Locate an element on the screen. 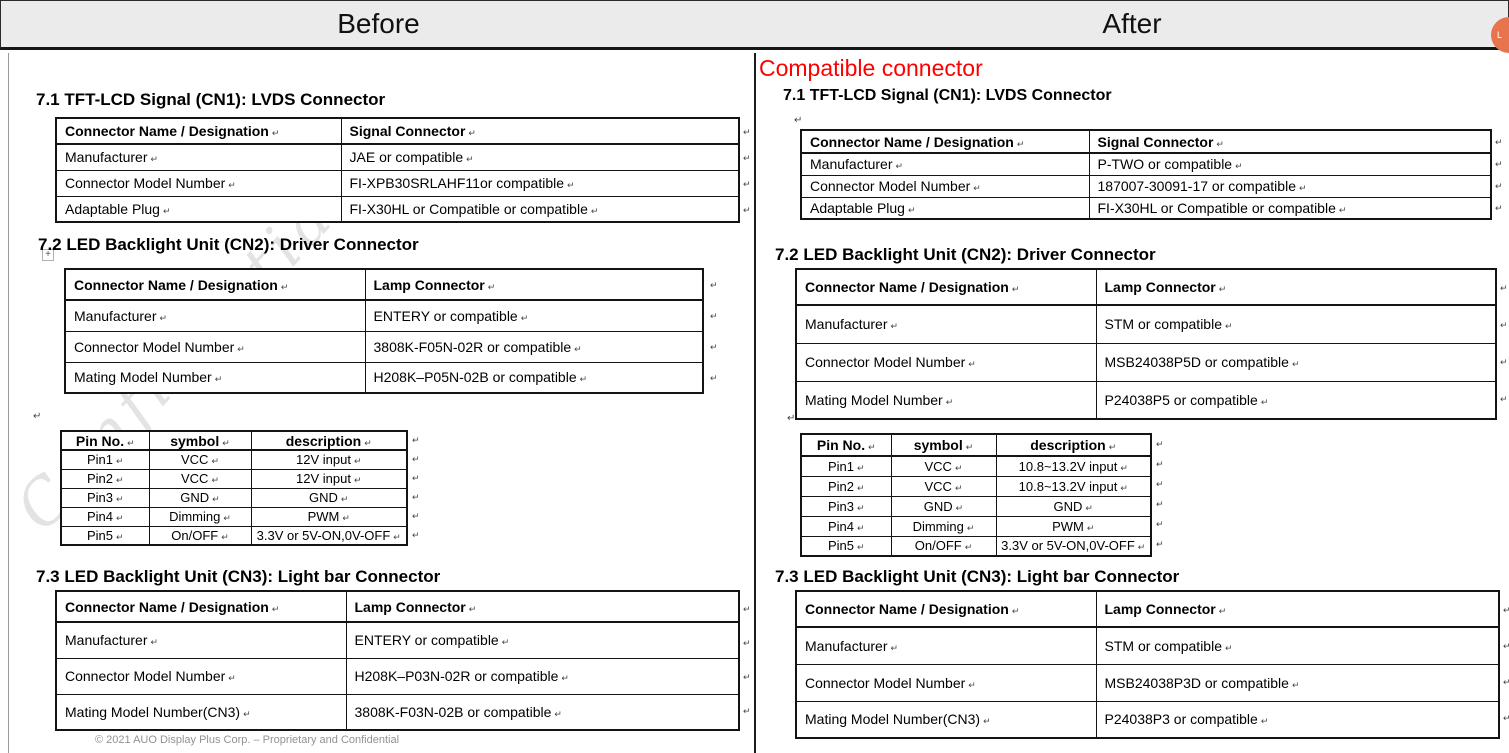 The width and height of the screenshot is (1509, 753). column-header: symbol ↵ is located at coordinates (943, 445).